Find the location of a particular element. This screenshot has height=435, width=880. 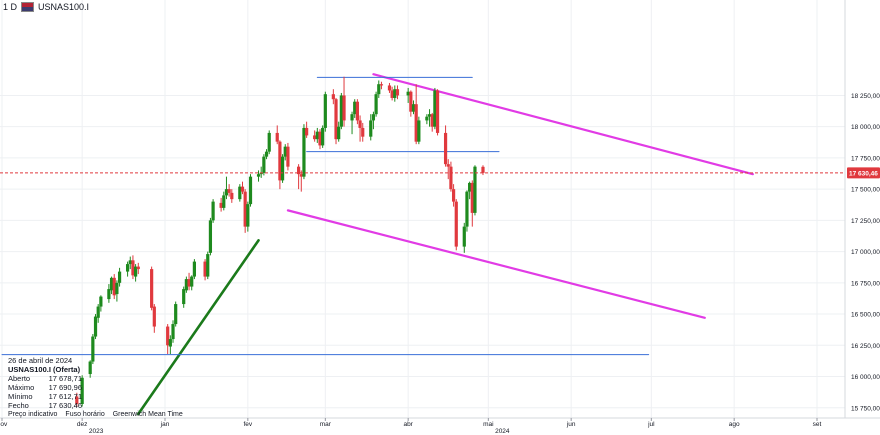

info-label: Aberto is located at coordinates (19, 378).